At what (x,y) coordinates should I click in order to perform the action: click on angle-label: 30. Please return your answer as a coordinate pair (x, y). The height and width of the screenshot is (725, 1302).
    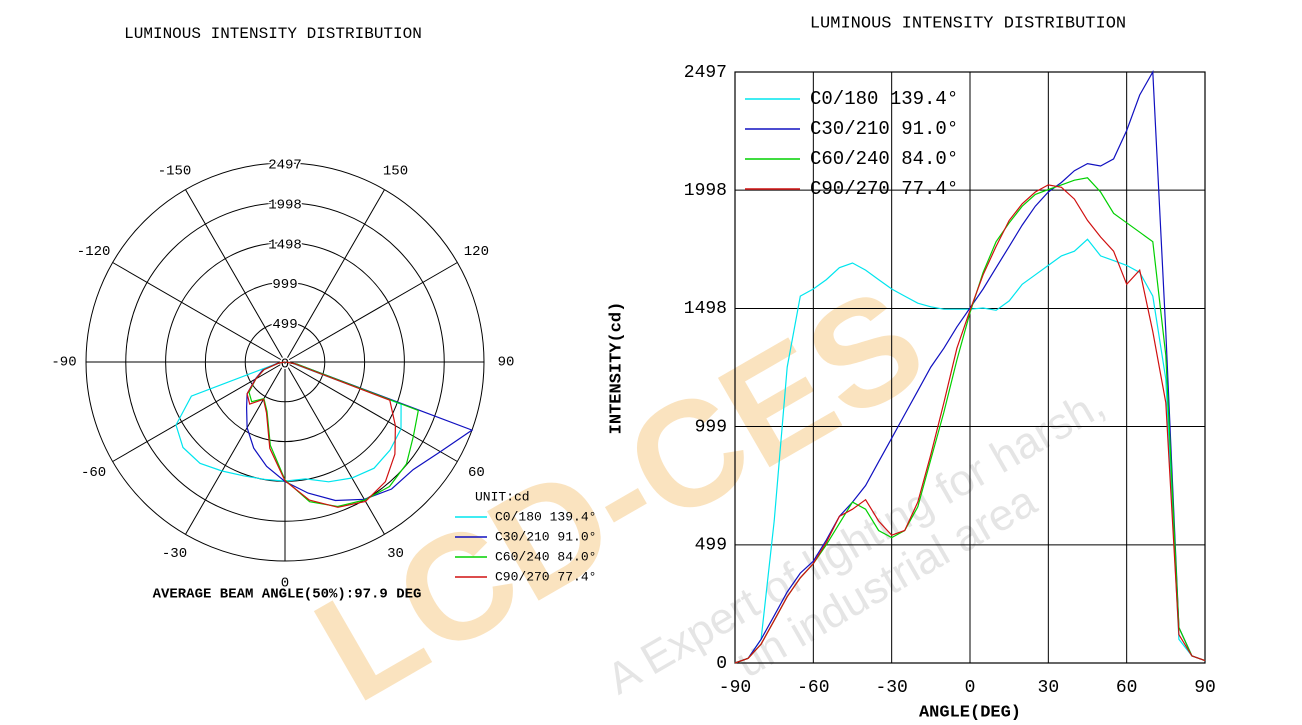
    Looking at the image, I should click on (395, 554).